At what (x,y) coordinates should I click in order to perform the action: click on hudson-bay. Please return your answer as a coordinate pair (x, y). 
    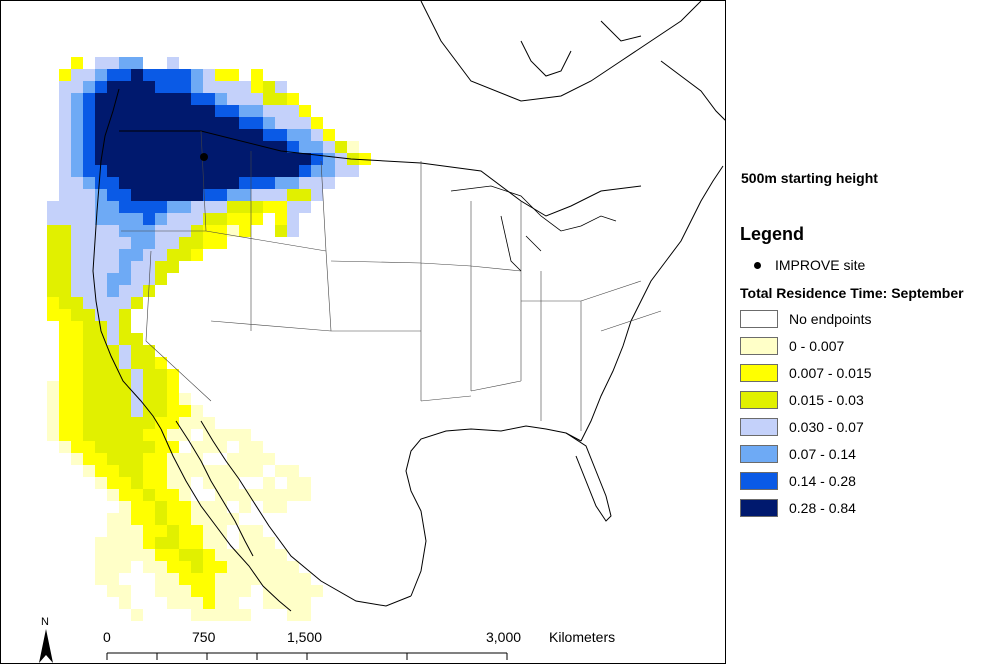
    Looking at the image, I should click on (561, 51).